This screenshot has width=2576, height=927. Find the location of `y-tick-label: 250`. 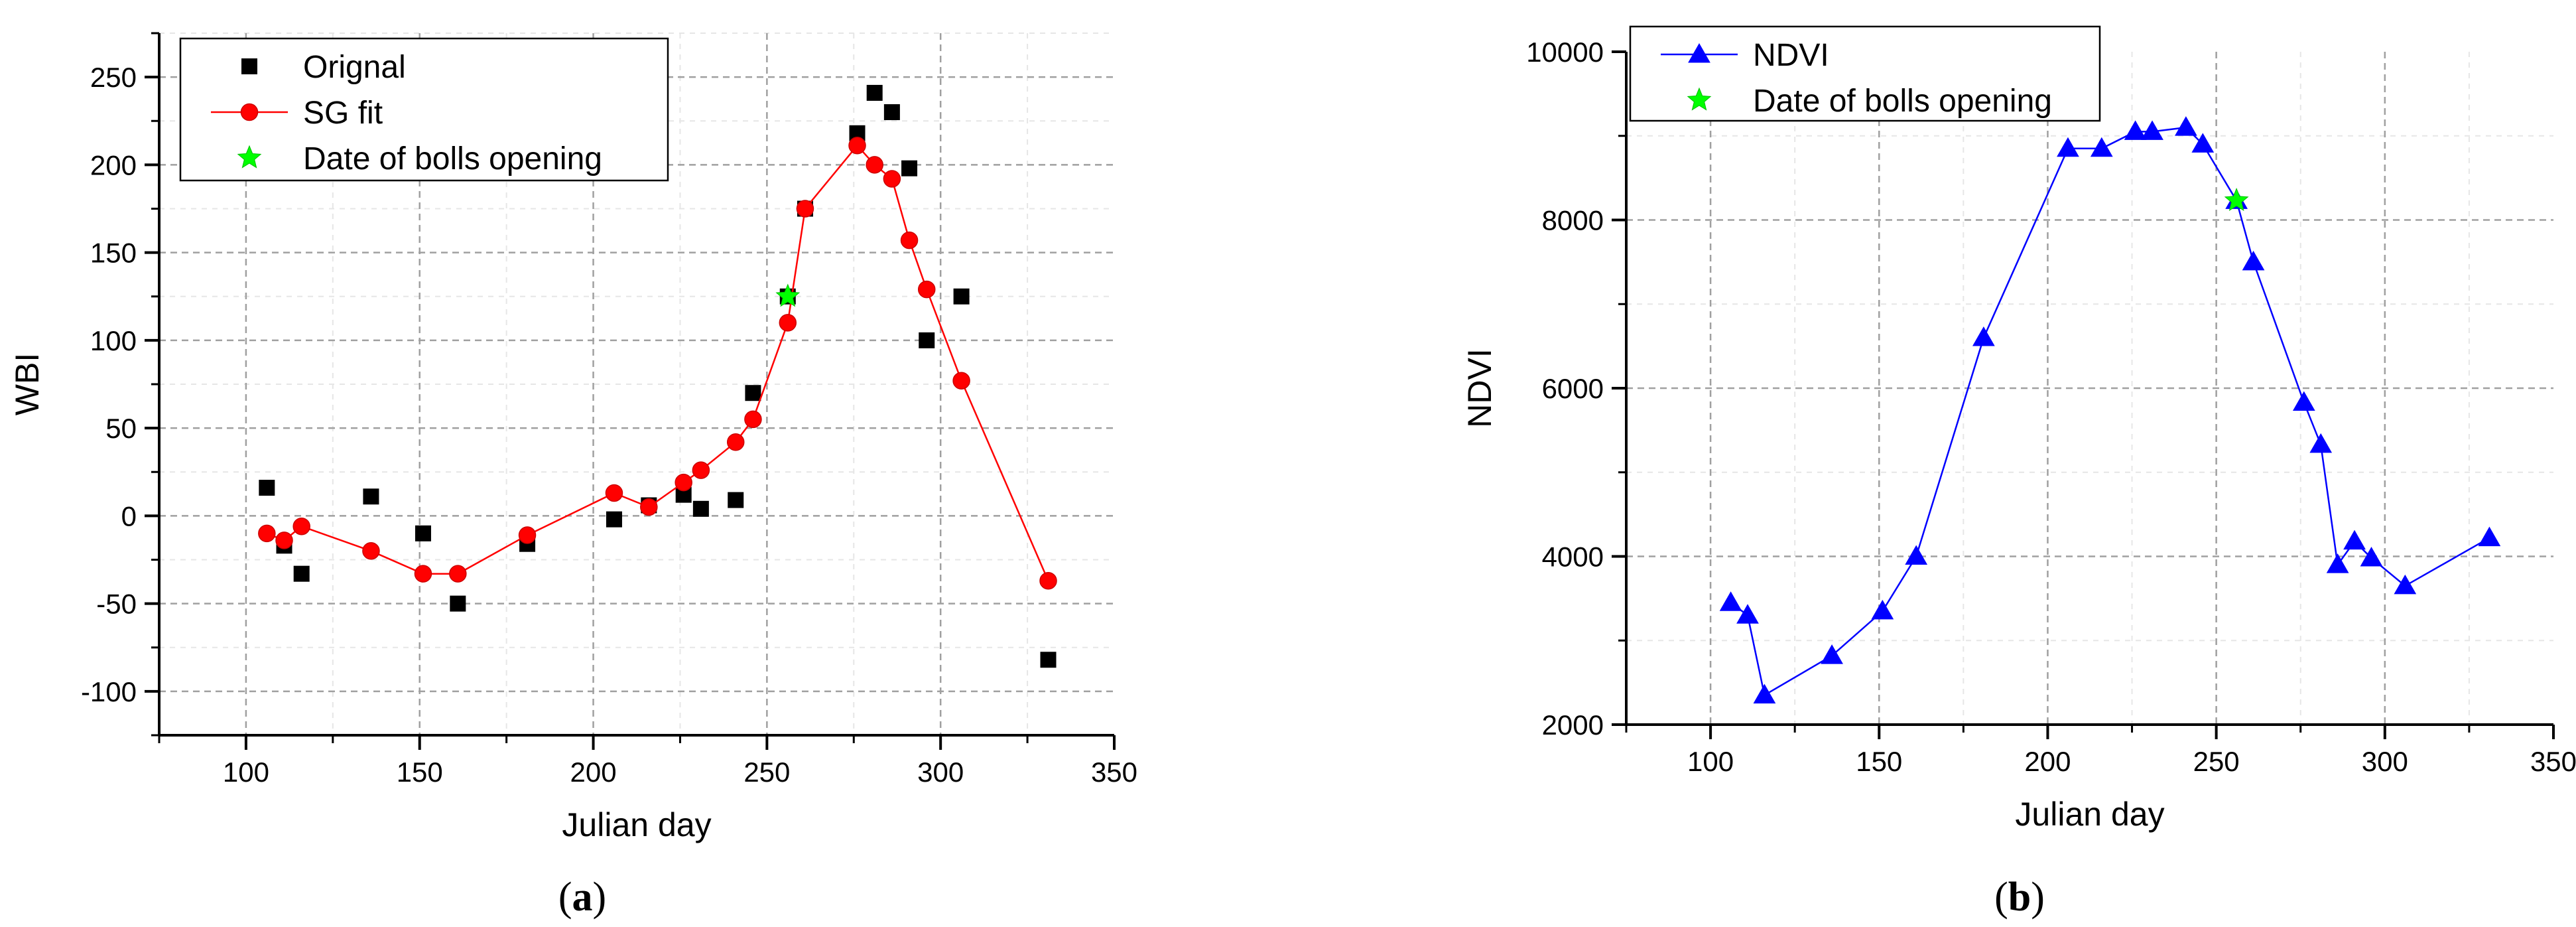

y-tick-label: 250 is located at coordinates (114, 77).